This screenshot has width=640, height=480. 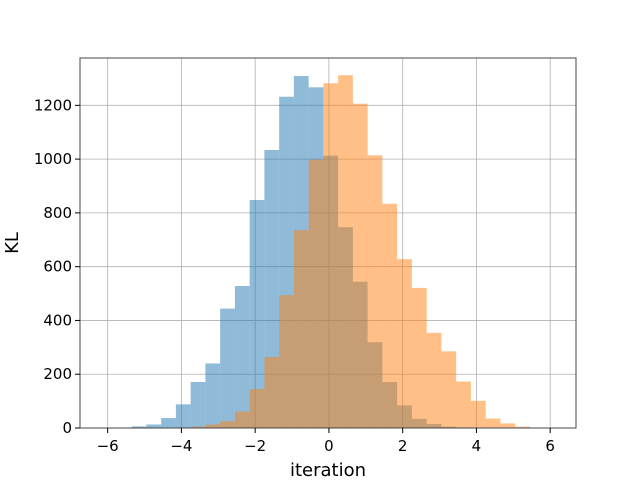 I want to click on y-tick-label: 600, so click(x=57, y=267).